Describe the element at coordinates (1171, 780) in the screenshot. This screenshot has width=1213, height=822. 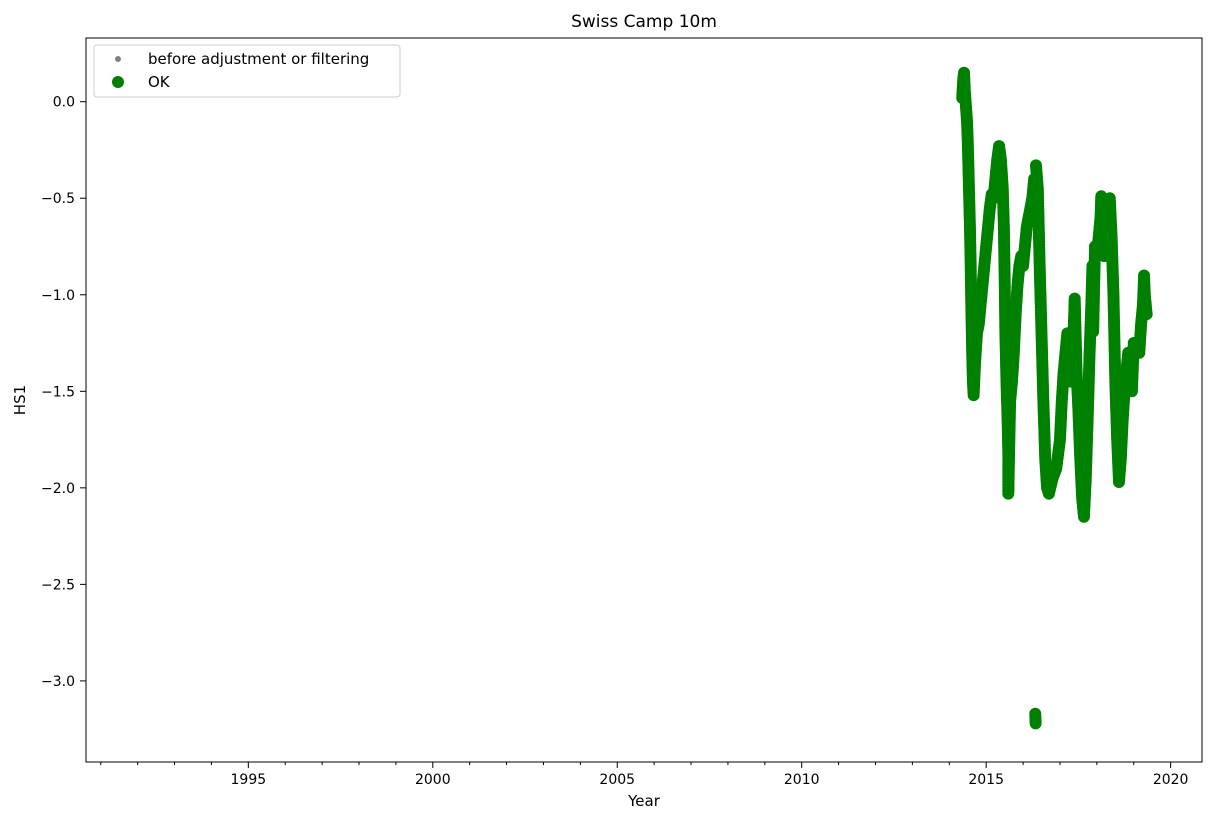
I see `x-tick-label: 2020` at that location.